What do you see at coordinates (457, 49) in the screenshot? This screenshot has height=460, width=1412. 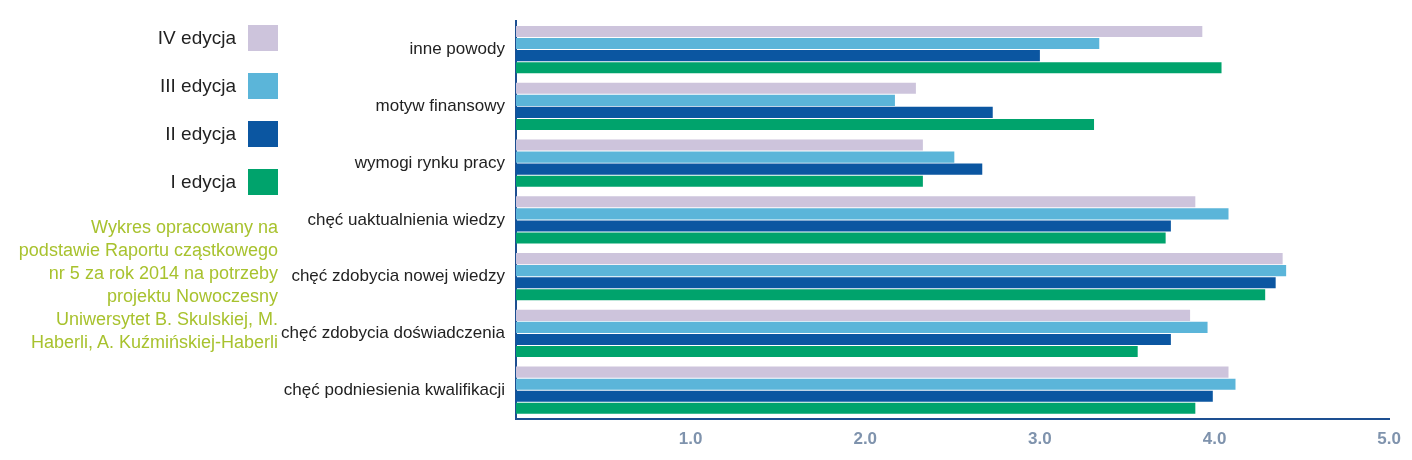 I see `y-tick-label: inne powody` at bounding box center [457, 49].